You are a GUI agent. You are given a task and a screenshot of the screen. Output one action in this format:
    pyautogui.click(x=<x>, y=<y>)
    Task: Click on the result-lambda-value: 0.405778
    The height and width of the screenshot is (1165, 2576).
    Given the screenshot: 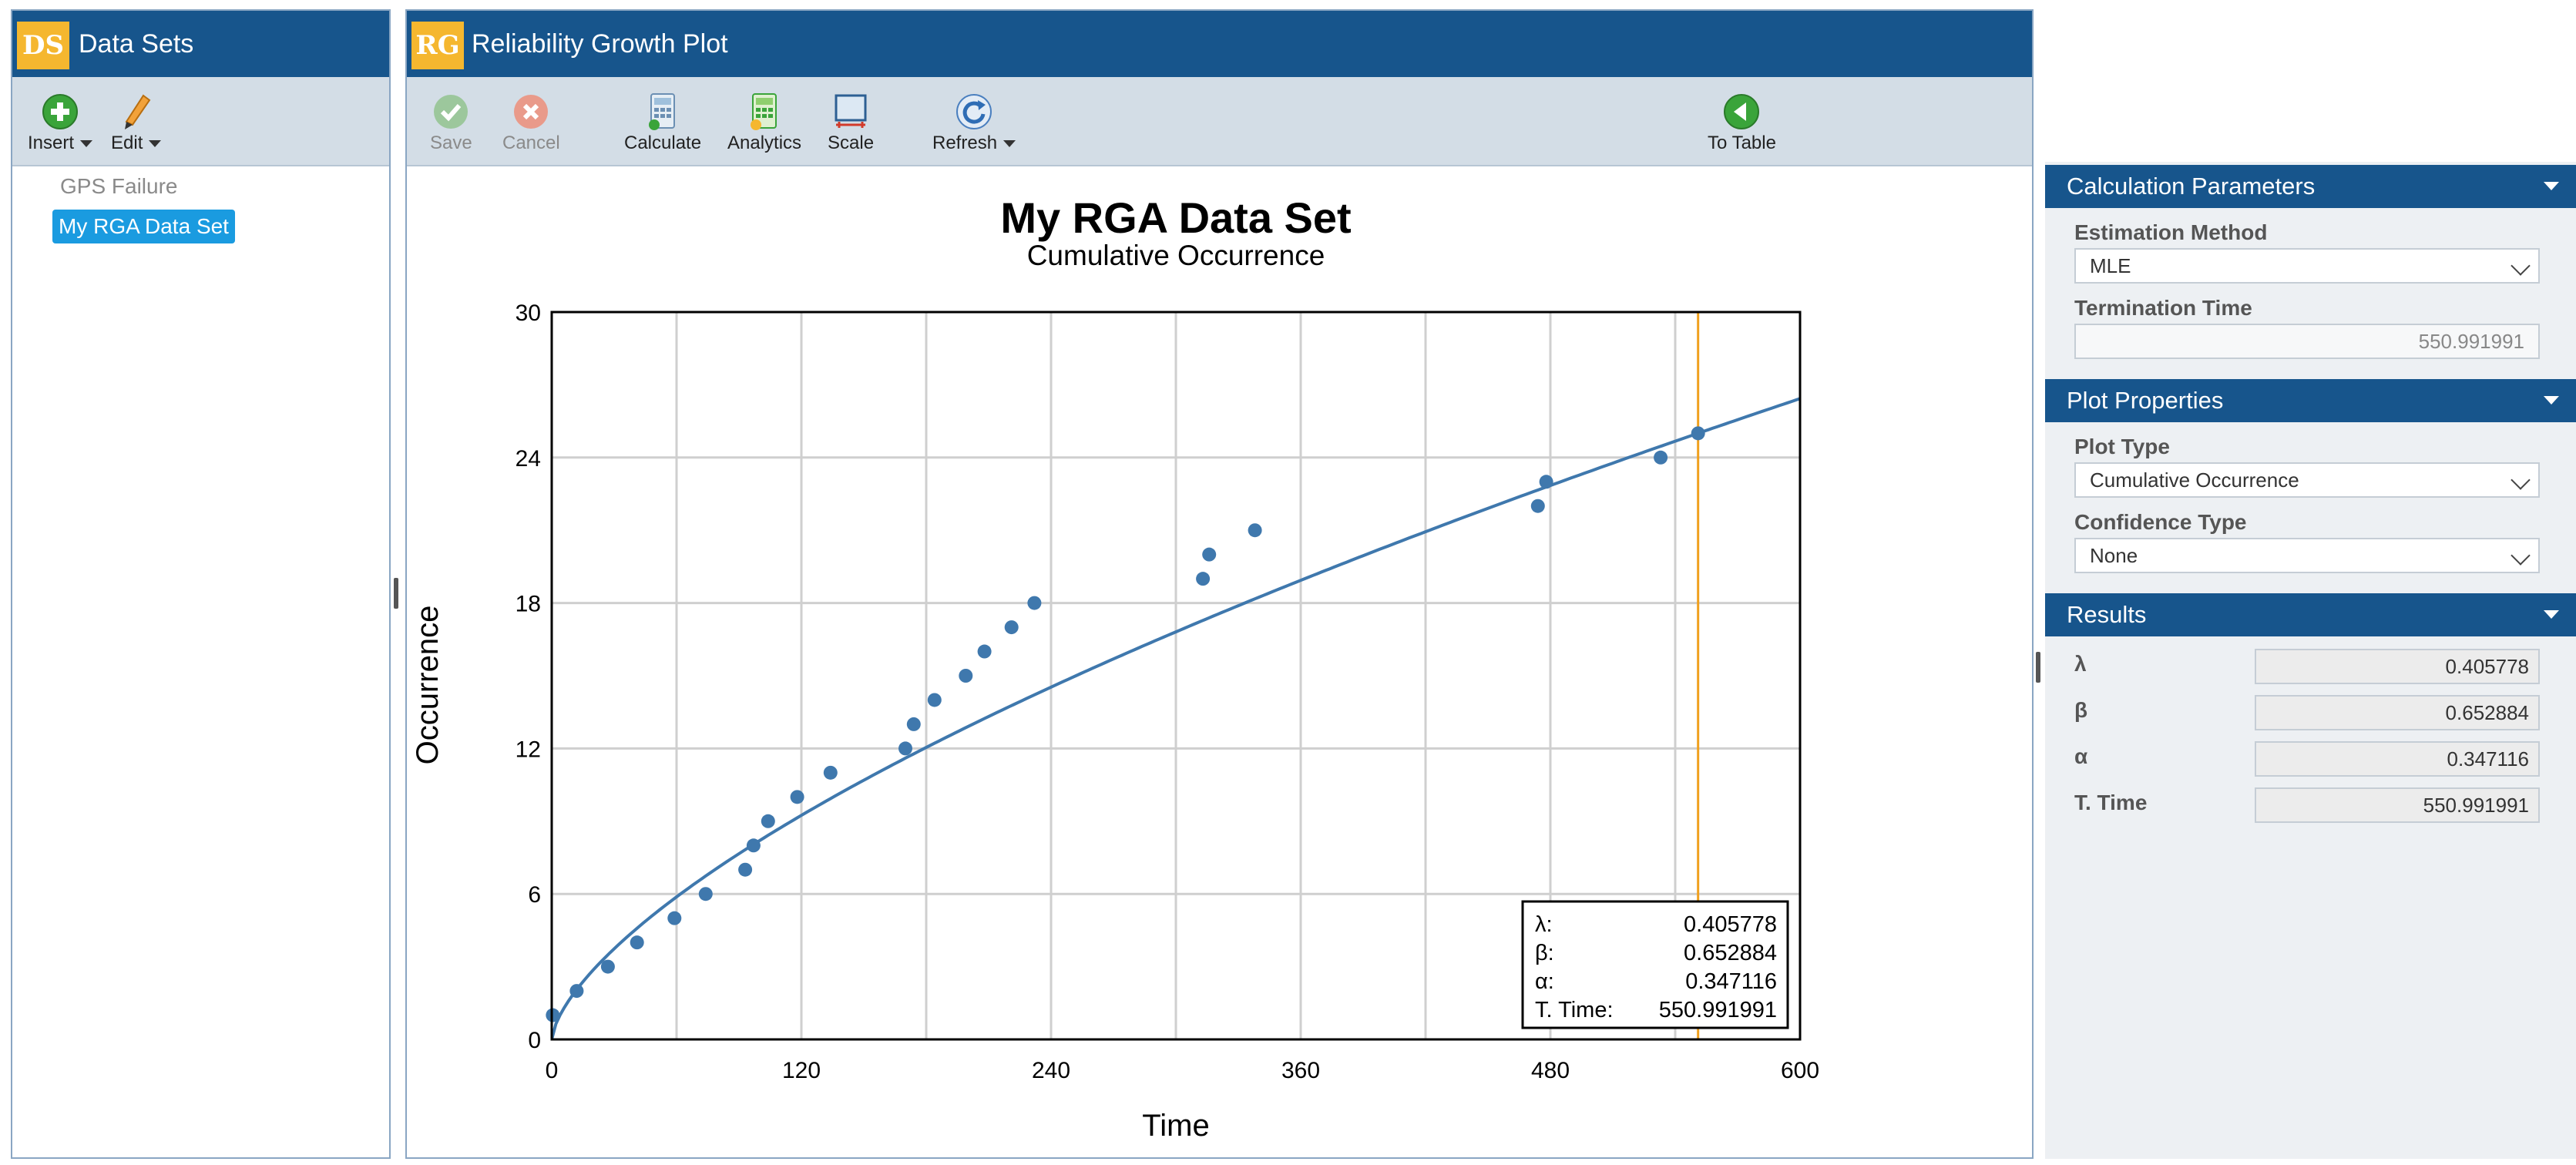 What is the action you would take?
    pyautogui.click(x=2397, y=666)
    